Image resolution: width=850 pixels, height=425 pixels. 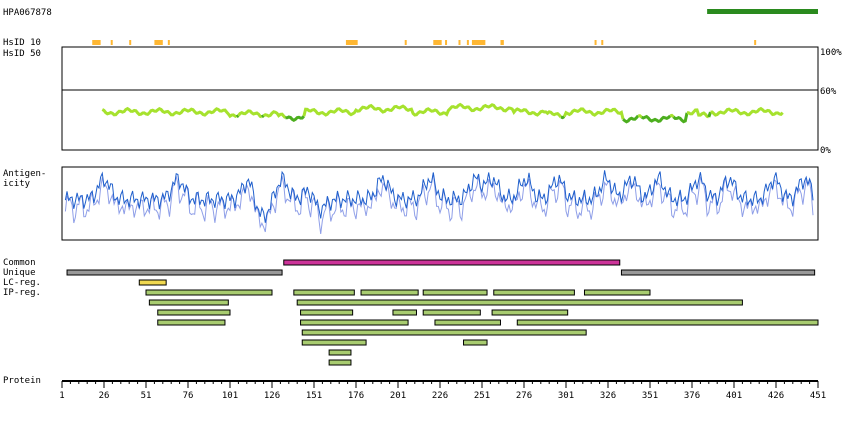 I want to click on common-label: Common, so click(x=19, y=263).